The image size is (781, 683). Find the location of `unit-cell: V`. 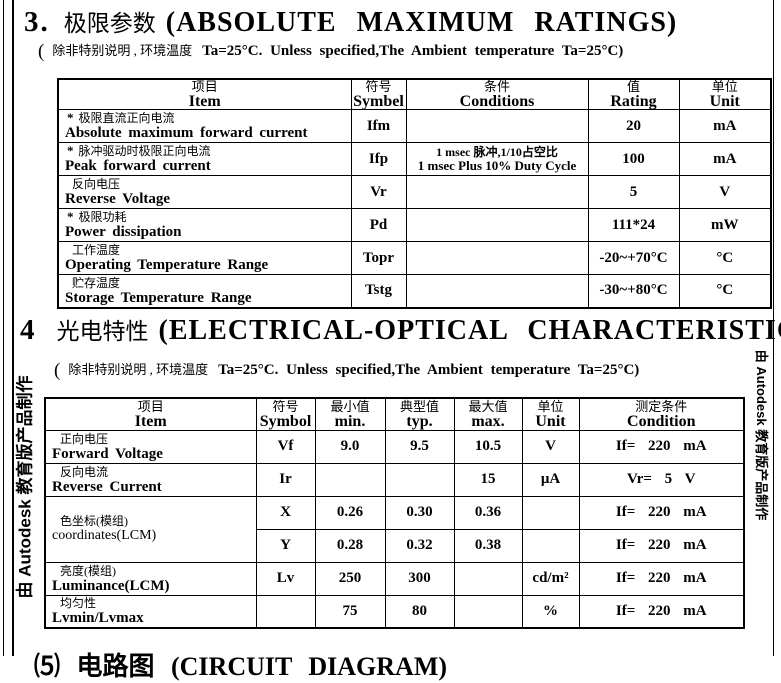

unit-cell: V is located at coordinates (550, 446).